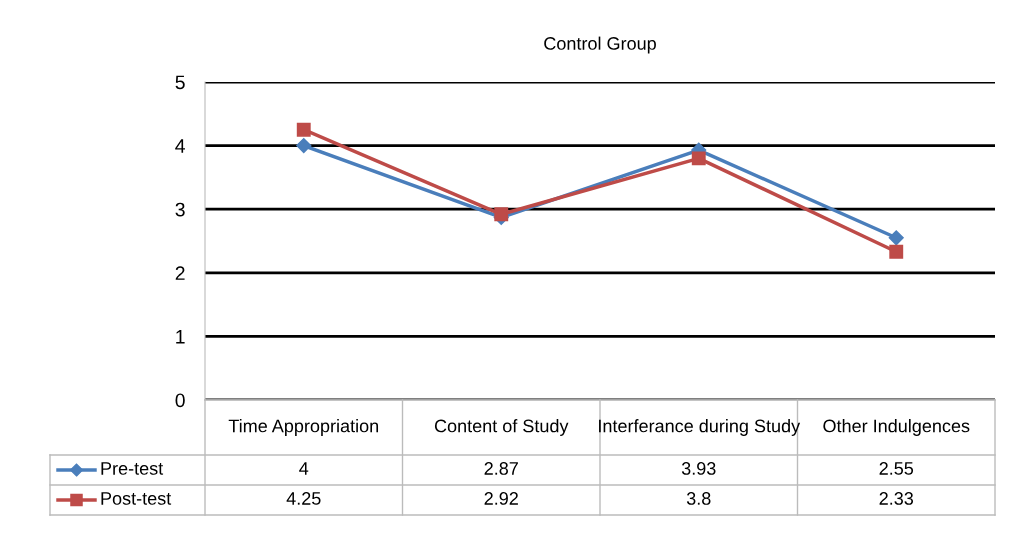 The width and height of the screenshot is (1017, 542). Describe the element at coordinates (303, 498) in the screenshot. I see `data-label: 4.25` at that location.